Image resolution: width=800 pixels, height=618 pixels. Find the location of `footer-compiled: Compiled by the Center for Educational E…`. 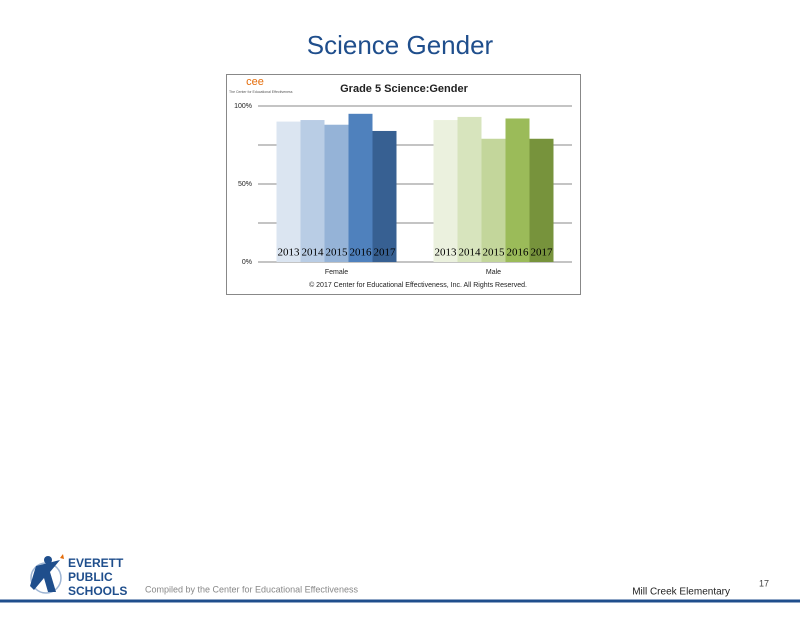

footer-compiled: Compiled by the Center for Educational E… is located at coordinates (251, 589).